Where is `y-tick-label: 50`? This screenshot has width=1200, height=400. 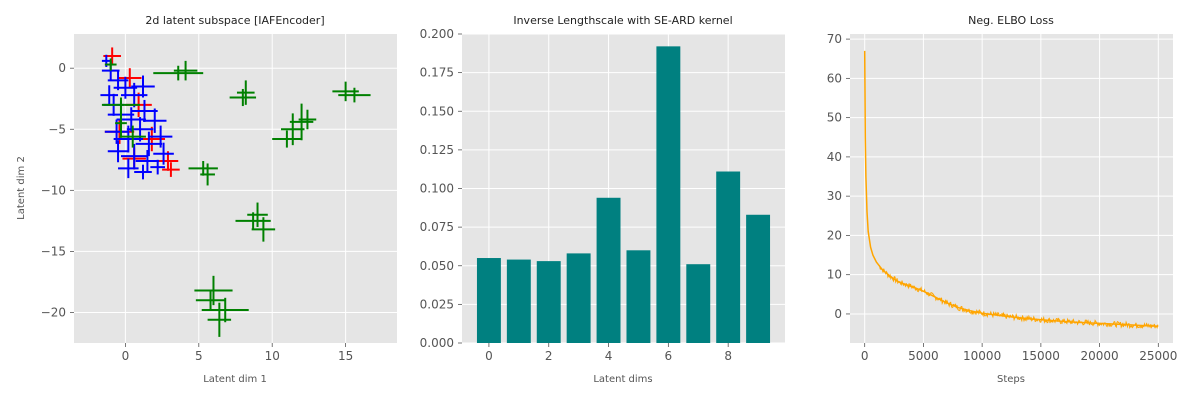
y-tick-label: 50 is located at coordinates (834, 118).